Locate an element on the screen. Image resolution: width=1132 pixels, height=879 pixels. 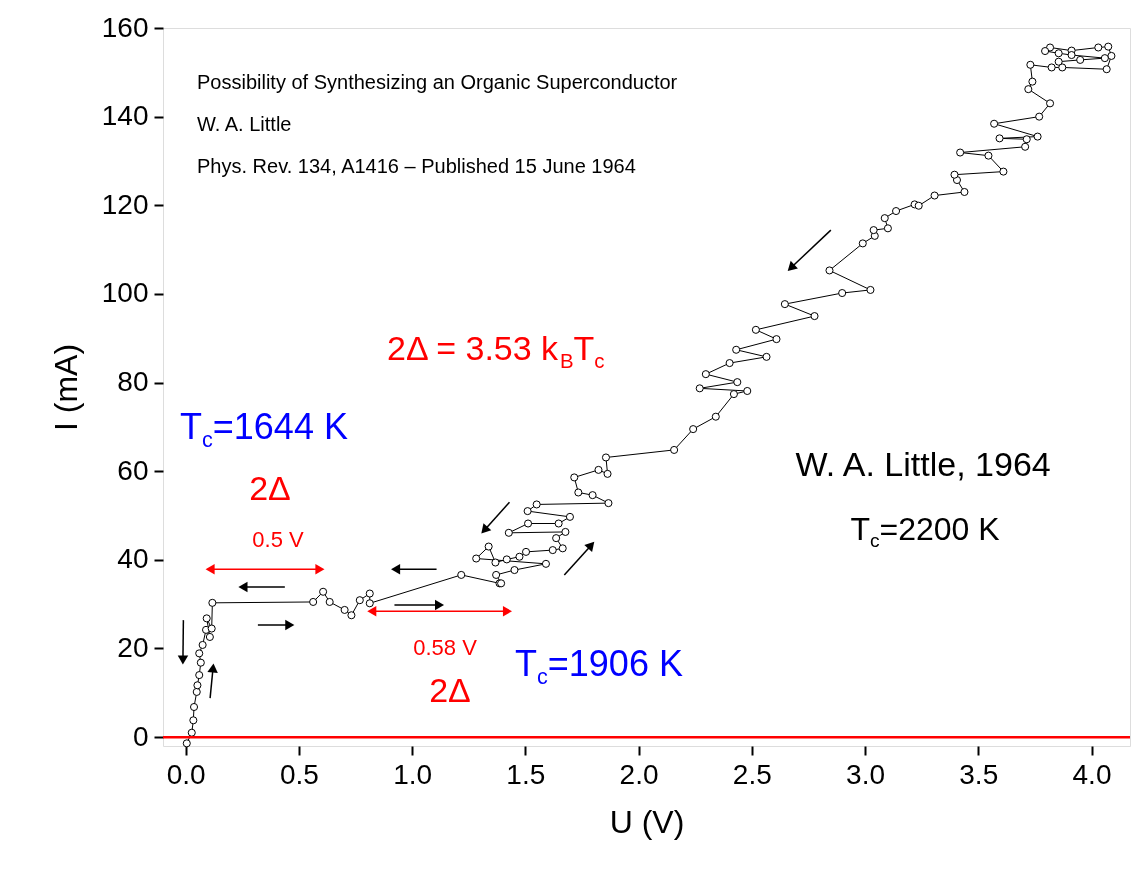
x-tick-label: 2.5 is located at coordinates (752, 774).